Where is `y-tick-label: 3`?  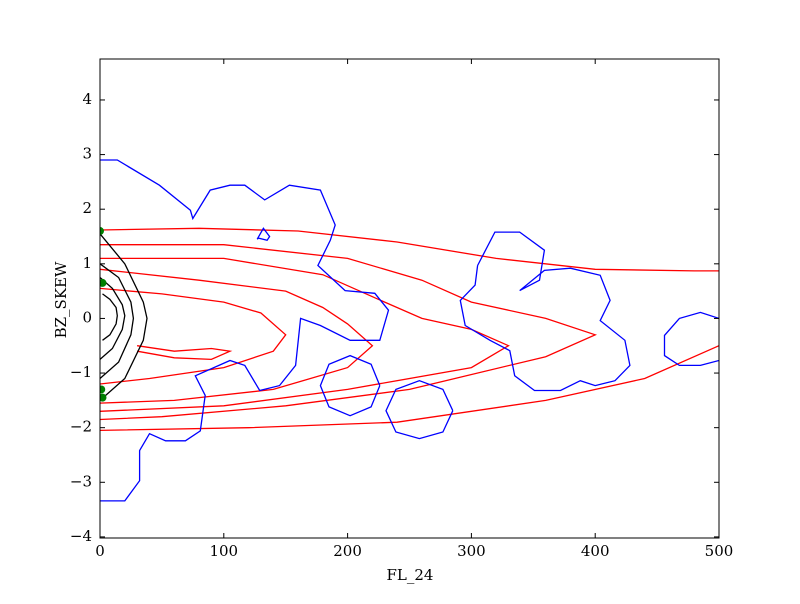 y-tick-label: 3 is located at coordinates (87, 154).